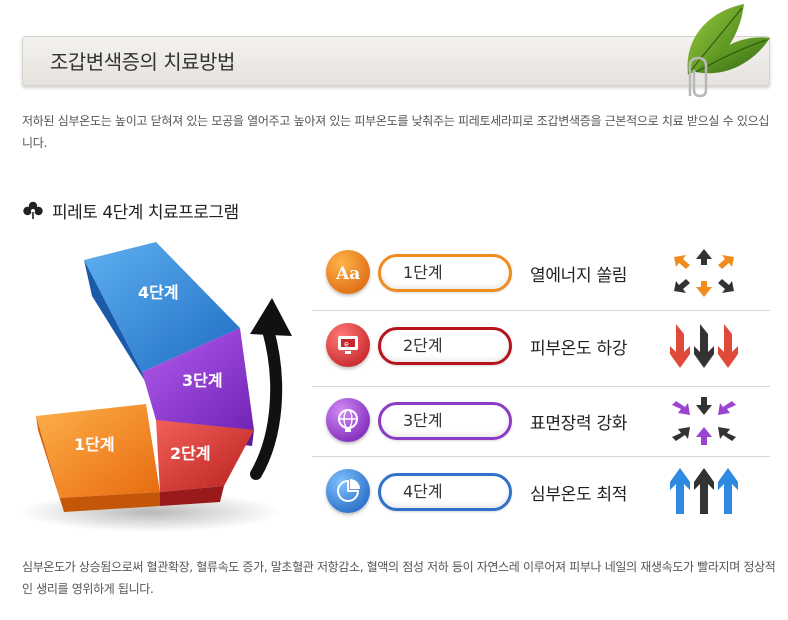  Describe the element at coordinates (145, 213) in the screenshot. I see `section-title: 피레토 4단계 치료프로그램` at that location.